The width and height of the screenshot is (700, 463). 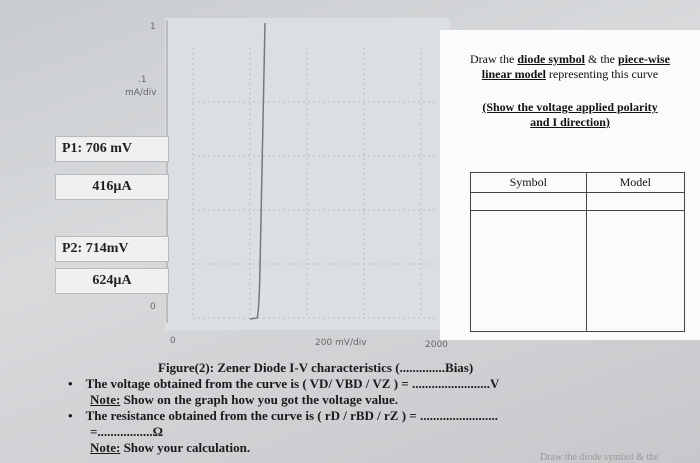 I want to click on x-unit: 200 mV/div, so click(x=341, y=343).